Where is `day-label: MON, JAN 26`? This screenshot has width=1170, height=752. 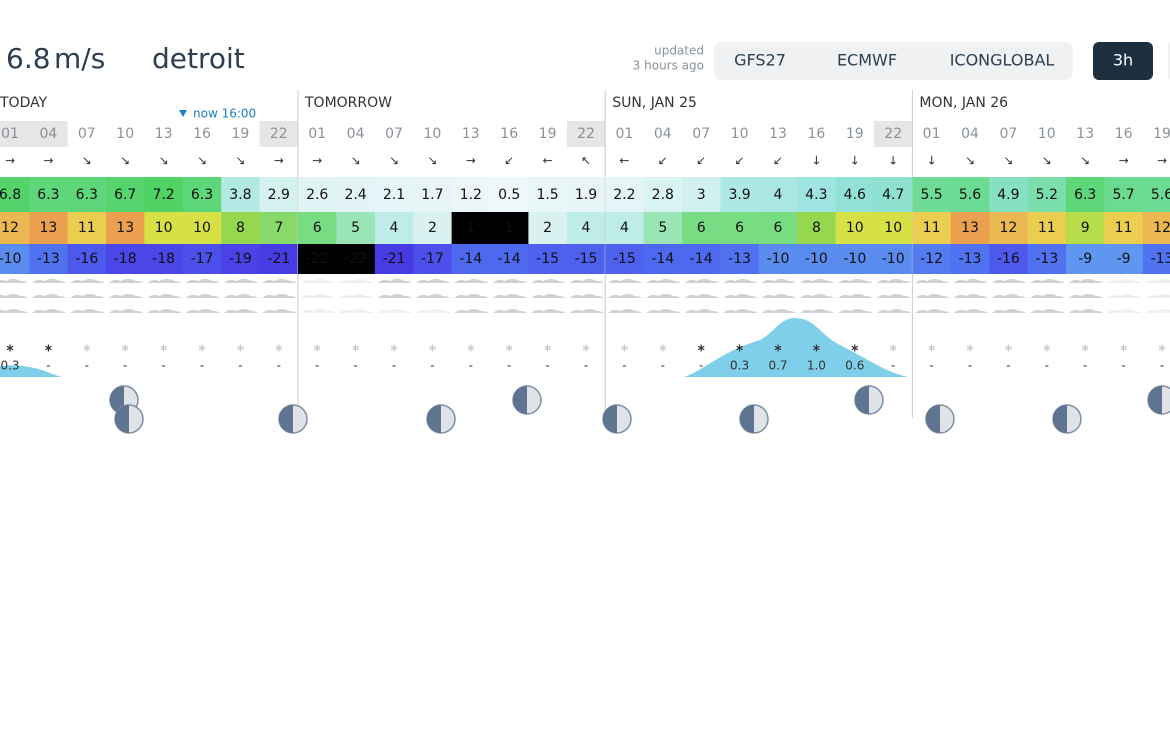 day-label: MON, JAN 26 is located at coordinates (963, 103).